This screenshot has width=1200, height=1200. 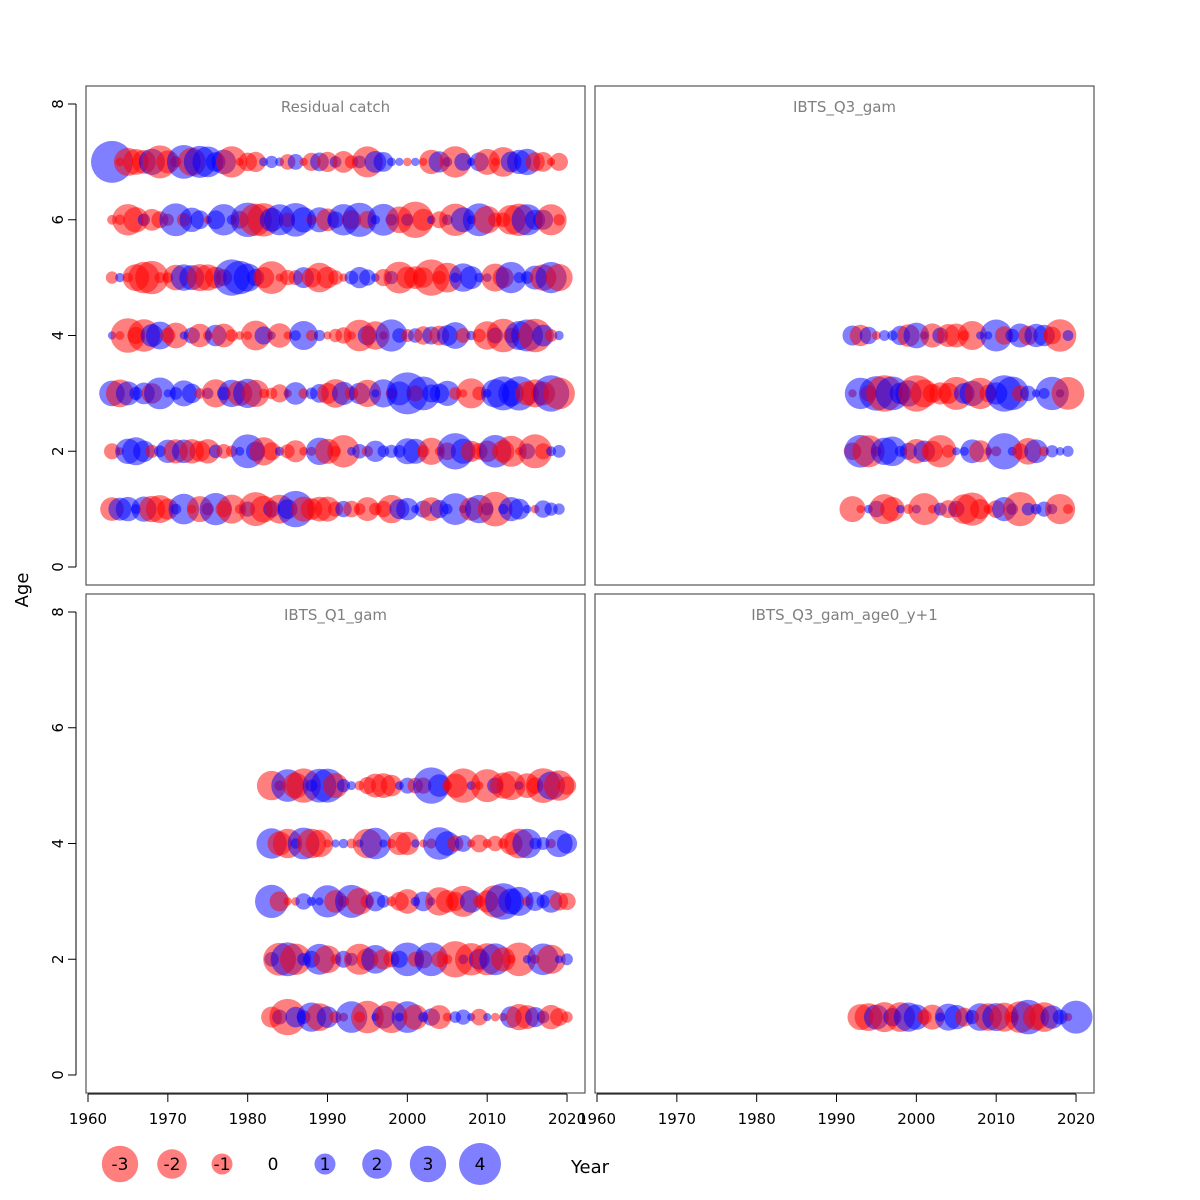 I want to click on y-tick-label: 4, so click(x=58, y=336).